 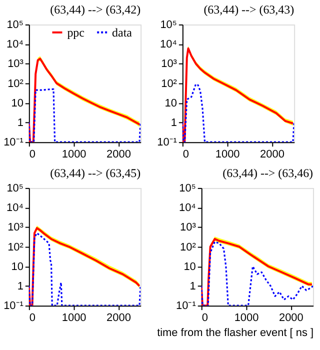 I want to click on legend-label: ppc, so click(x=75, y=32).